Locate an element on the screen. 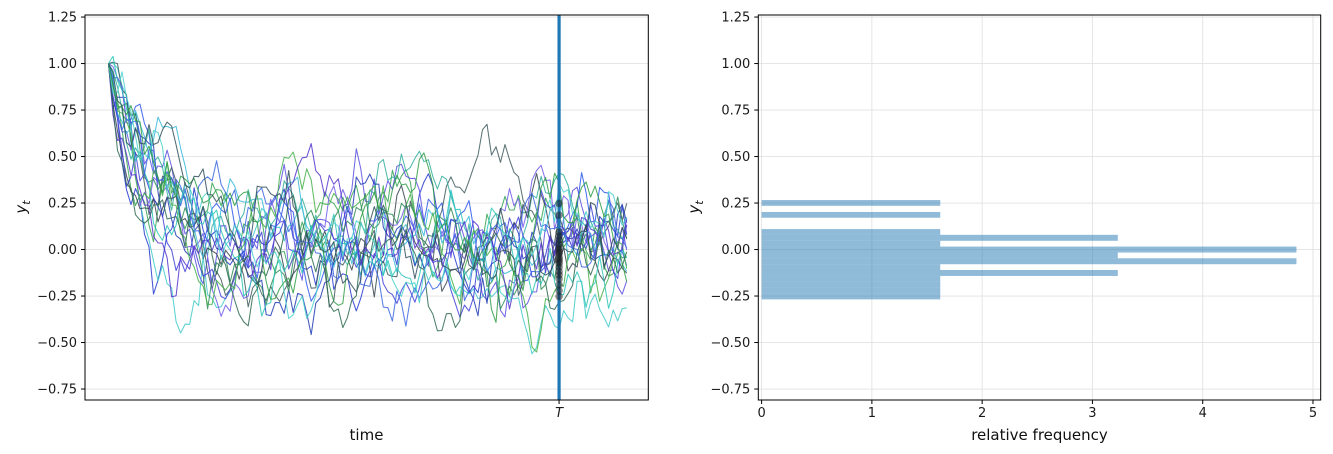  x-tick-label: 2 is located at coordinates (982, 413).